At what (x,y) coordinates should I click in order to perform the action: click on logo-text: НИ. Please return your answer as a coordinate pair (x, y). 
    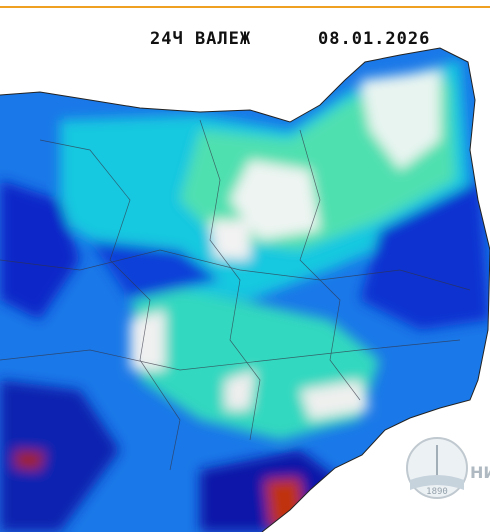
    Looking at the image, I should click on (480, 472).